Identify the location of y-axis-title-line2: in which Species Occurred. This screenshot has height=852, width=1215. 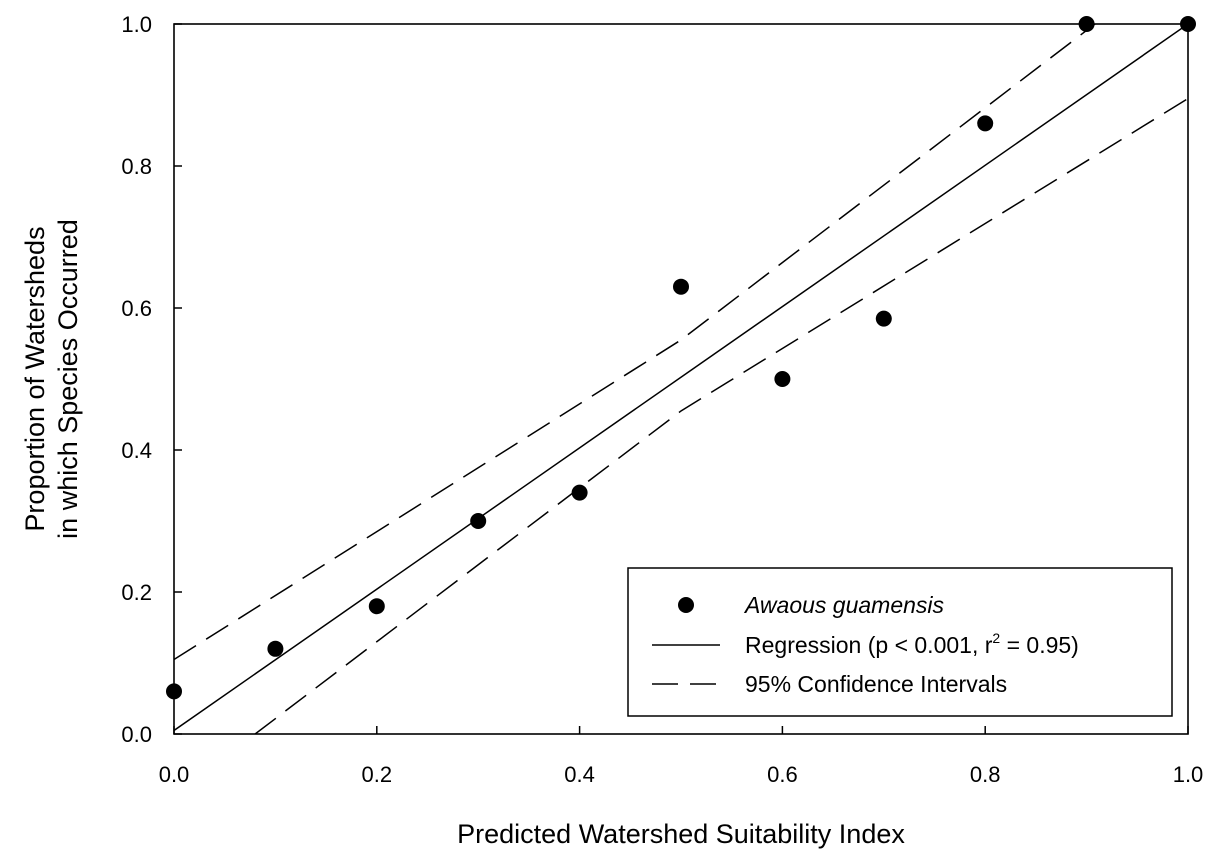
(68, 379).